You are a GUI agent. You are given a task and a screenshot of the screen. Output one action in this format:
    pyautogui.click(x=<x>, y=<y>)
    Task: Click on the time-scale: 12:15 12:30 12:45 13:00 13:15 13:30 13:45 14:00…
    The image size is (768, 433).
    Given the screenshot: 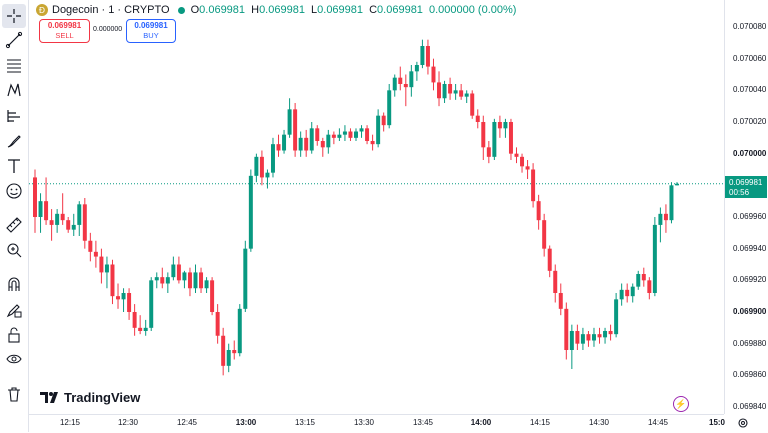 What is the action you would take?
    pyautogui.click(x=377, y=423)
    